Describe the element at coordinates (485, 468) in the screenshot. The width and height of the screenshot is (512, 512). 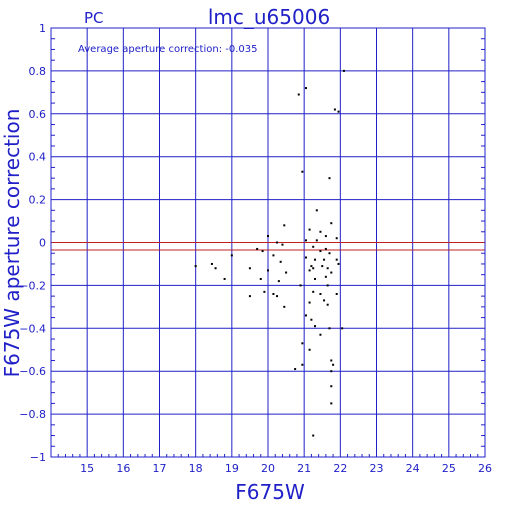
I see `x-tick-label: 26` at that location.